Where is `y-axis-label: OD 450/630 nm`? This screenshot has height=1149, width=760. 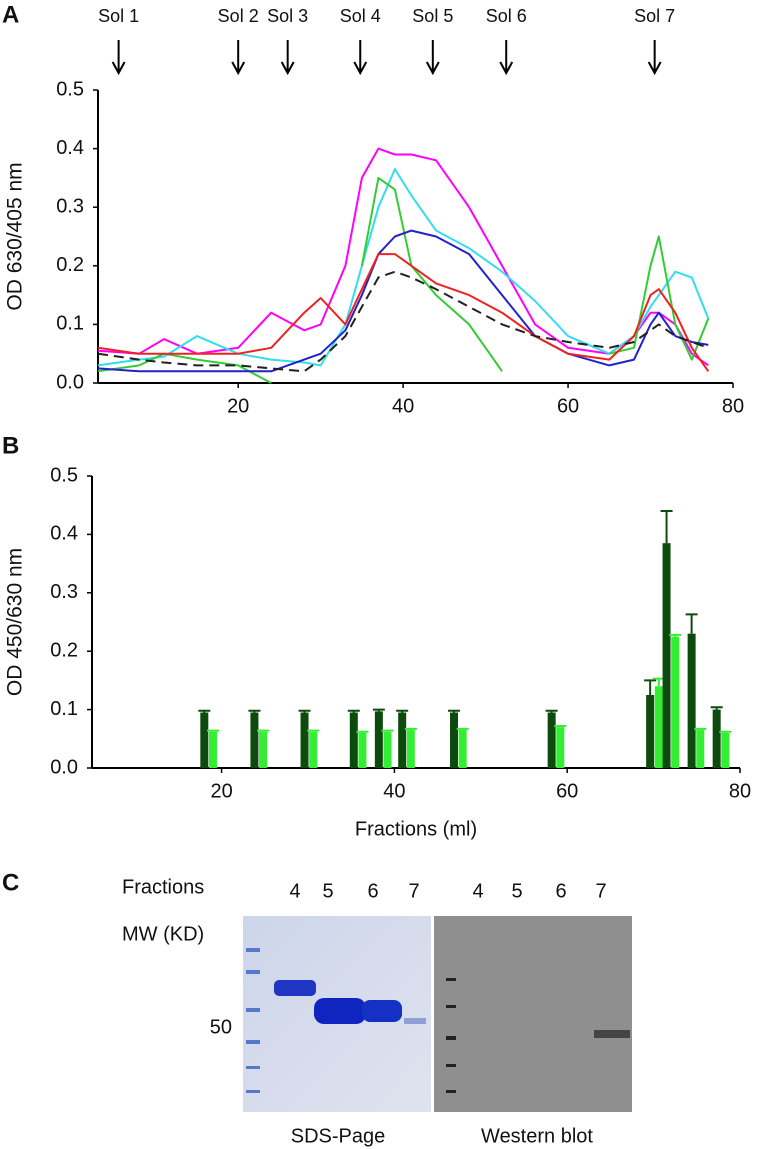 y-axis-label: OD 450/630 nm is located at coordinates (15, 622).